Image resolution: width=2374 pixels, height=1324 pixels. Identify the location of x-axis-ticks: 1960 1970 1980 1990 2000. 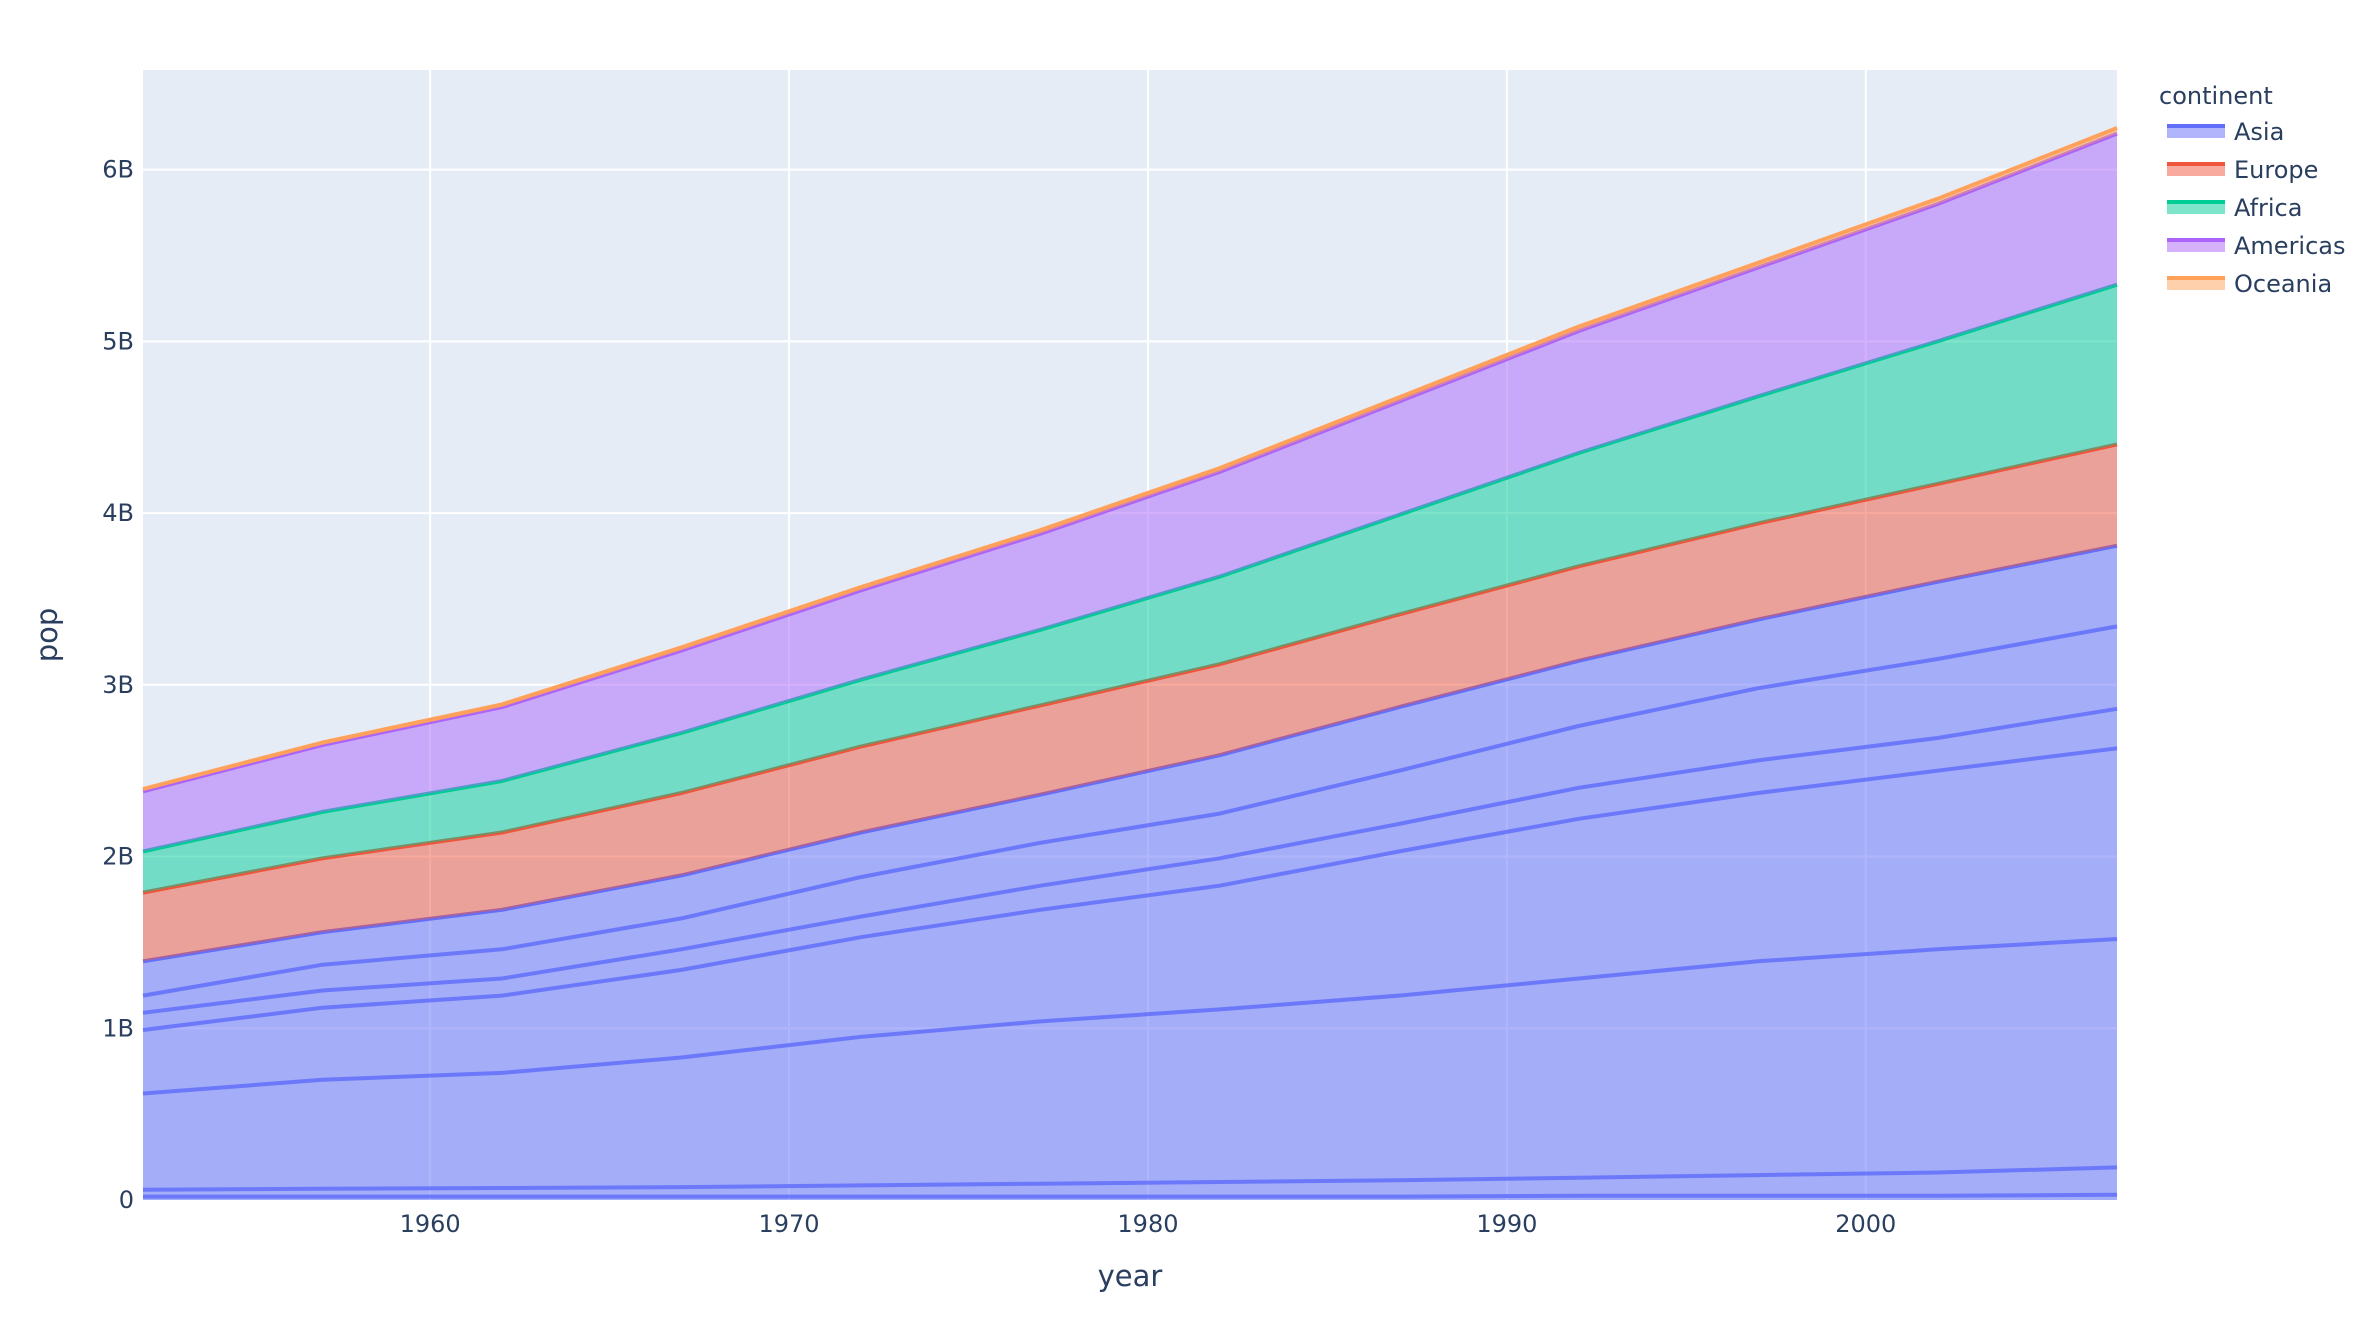
(1148, 1224).